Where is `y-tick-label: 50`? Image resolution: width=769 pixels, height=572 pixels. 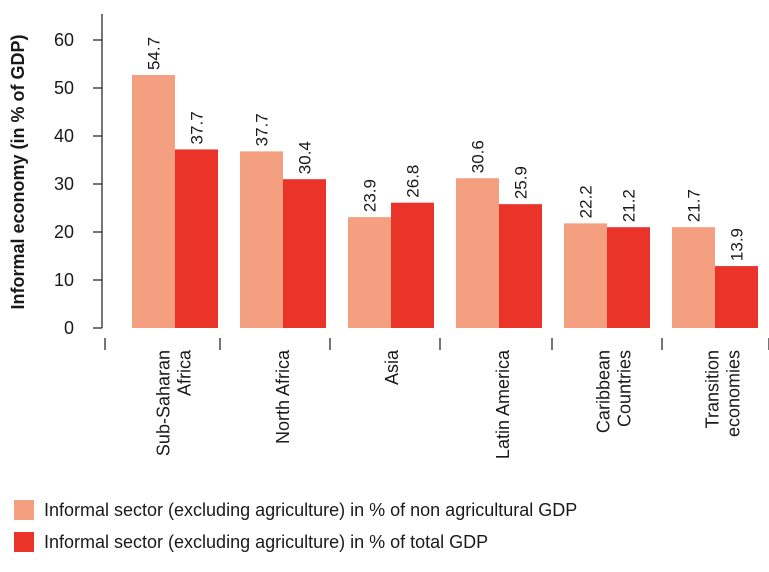
y-tick-label: 50 is located at coordinates (64, 88).